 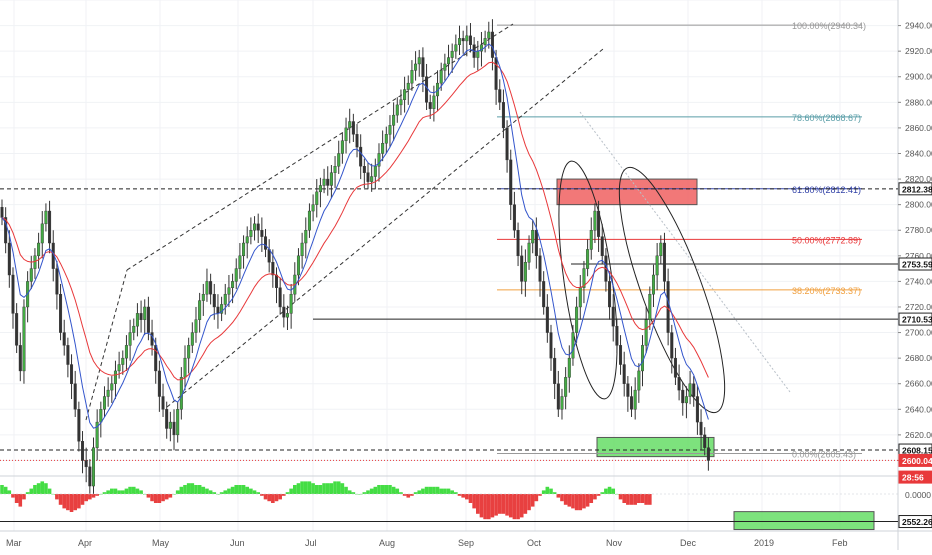 I want to click on price-badge, so click(x=915, y=264).